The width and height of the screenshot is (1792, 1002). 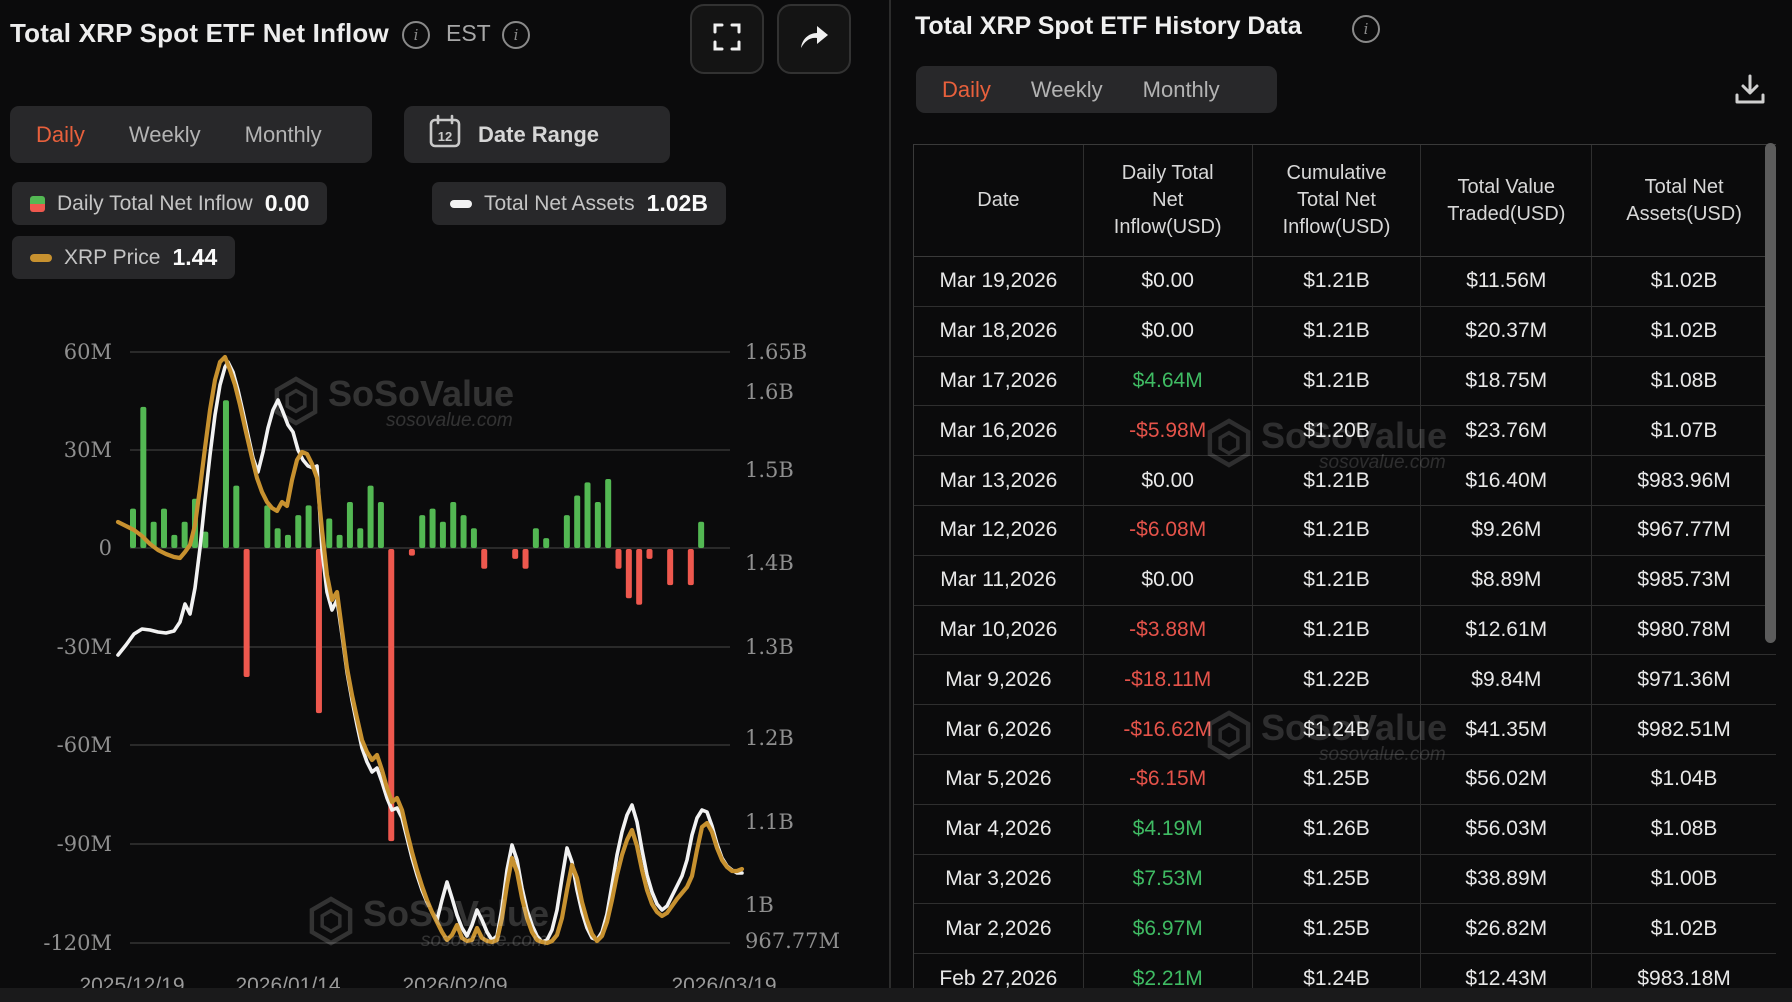 What do you see at coordinates (537, 134) in the screenshot?
I see `date-range-button: 12 Date Range` at bounding box center [537, 134].